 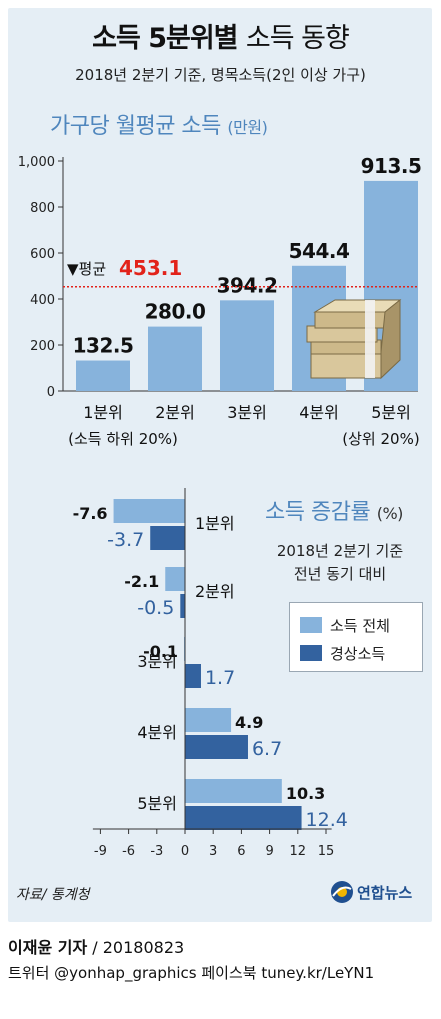 I want to click on chart2-title-text: 소득 증감률, so click(x=318, y=512).